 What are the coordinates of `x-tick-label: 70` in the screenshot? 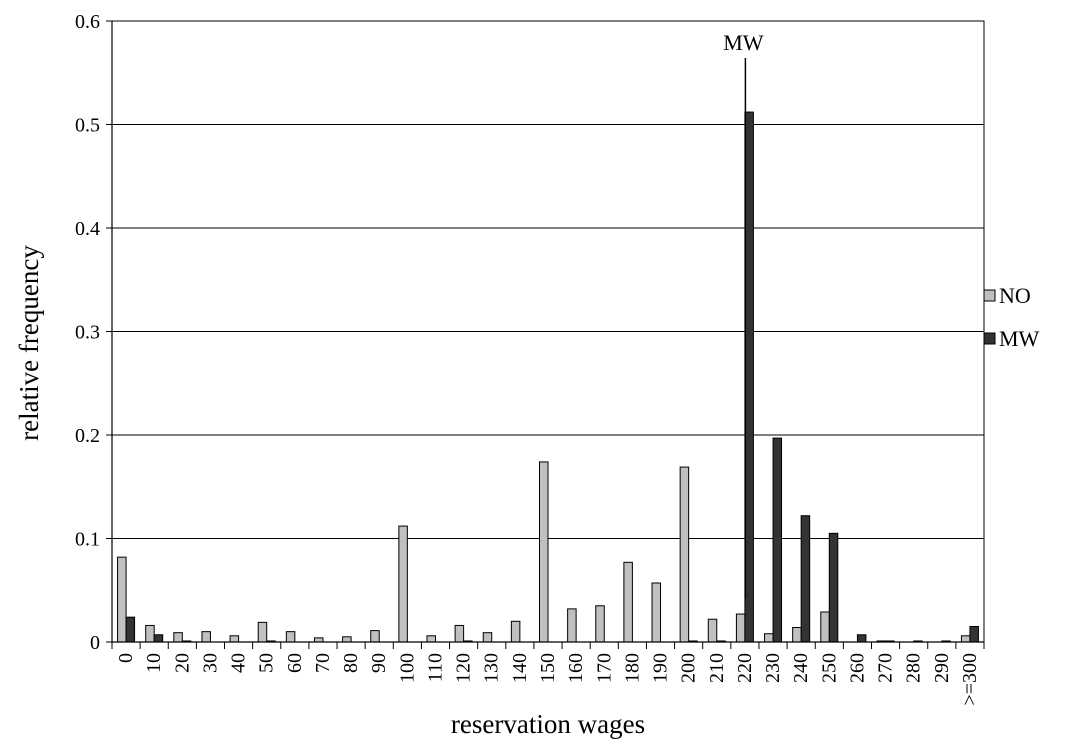 It's located at (323, 663).